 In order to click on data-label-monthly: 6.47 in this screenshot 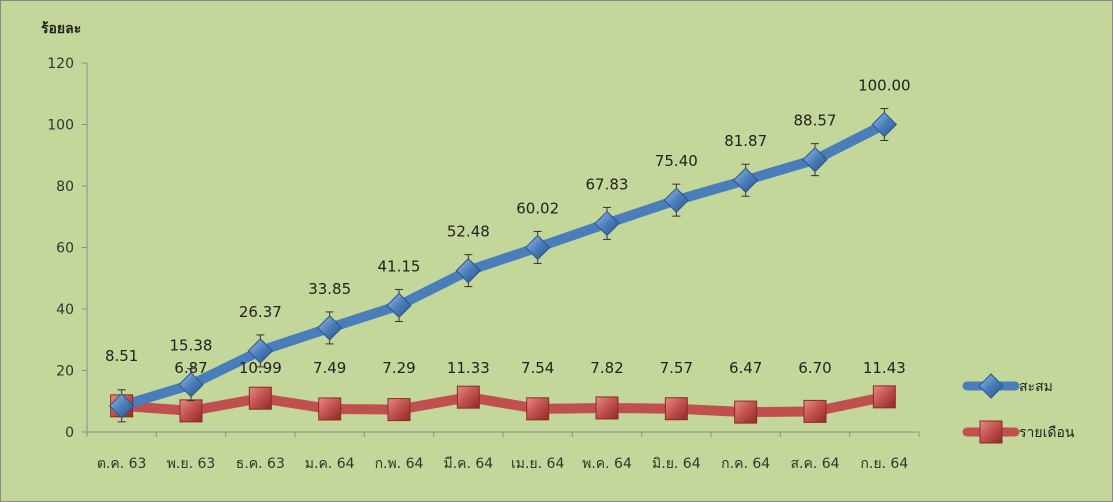, I will do `click(745, 368)`.